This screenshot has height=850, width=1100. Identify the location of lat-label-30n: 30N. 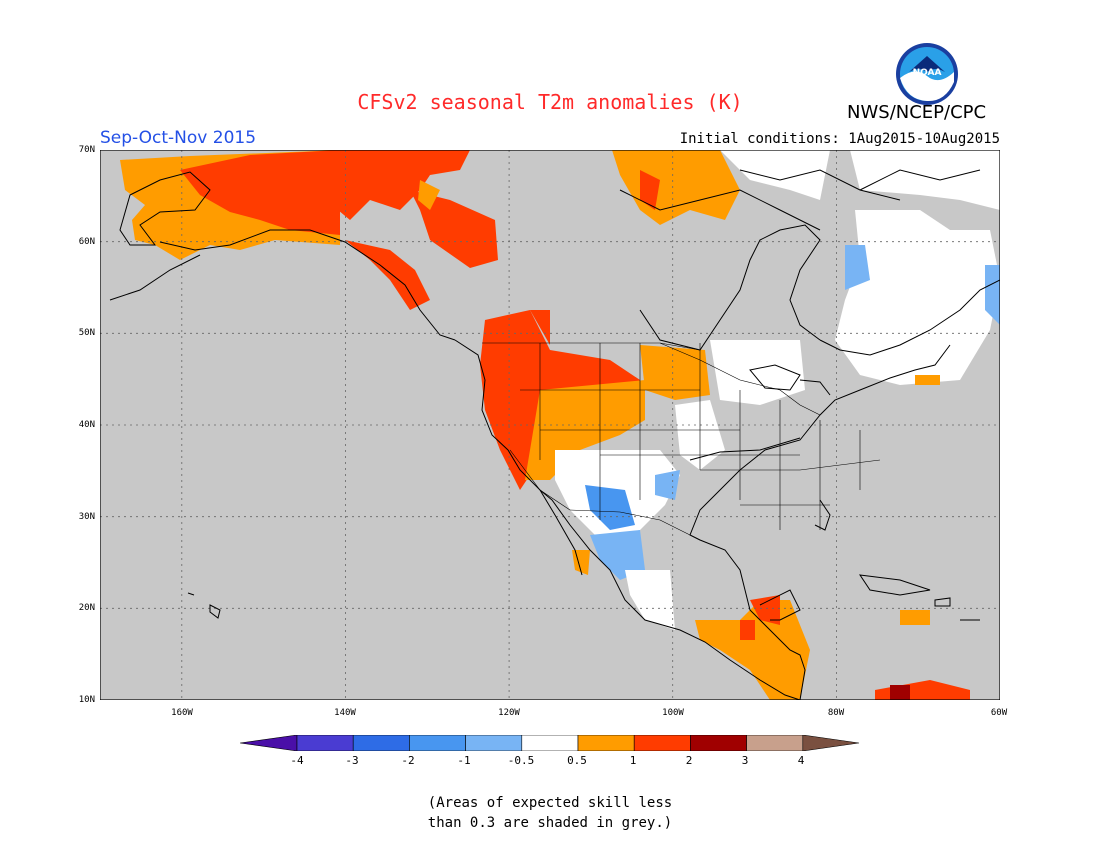
(86, 517).